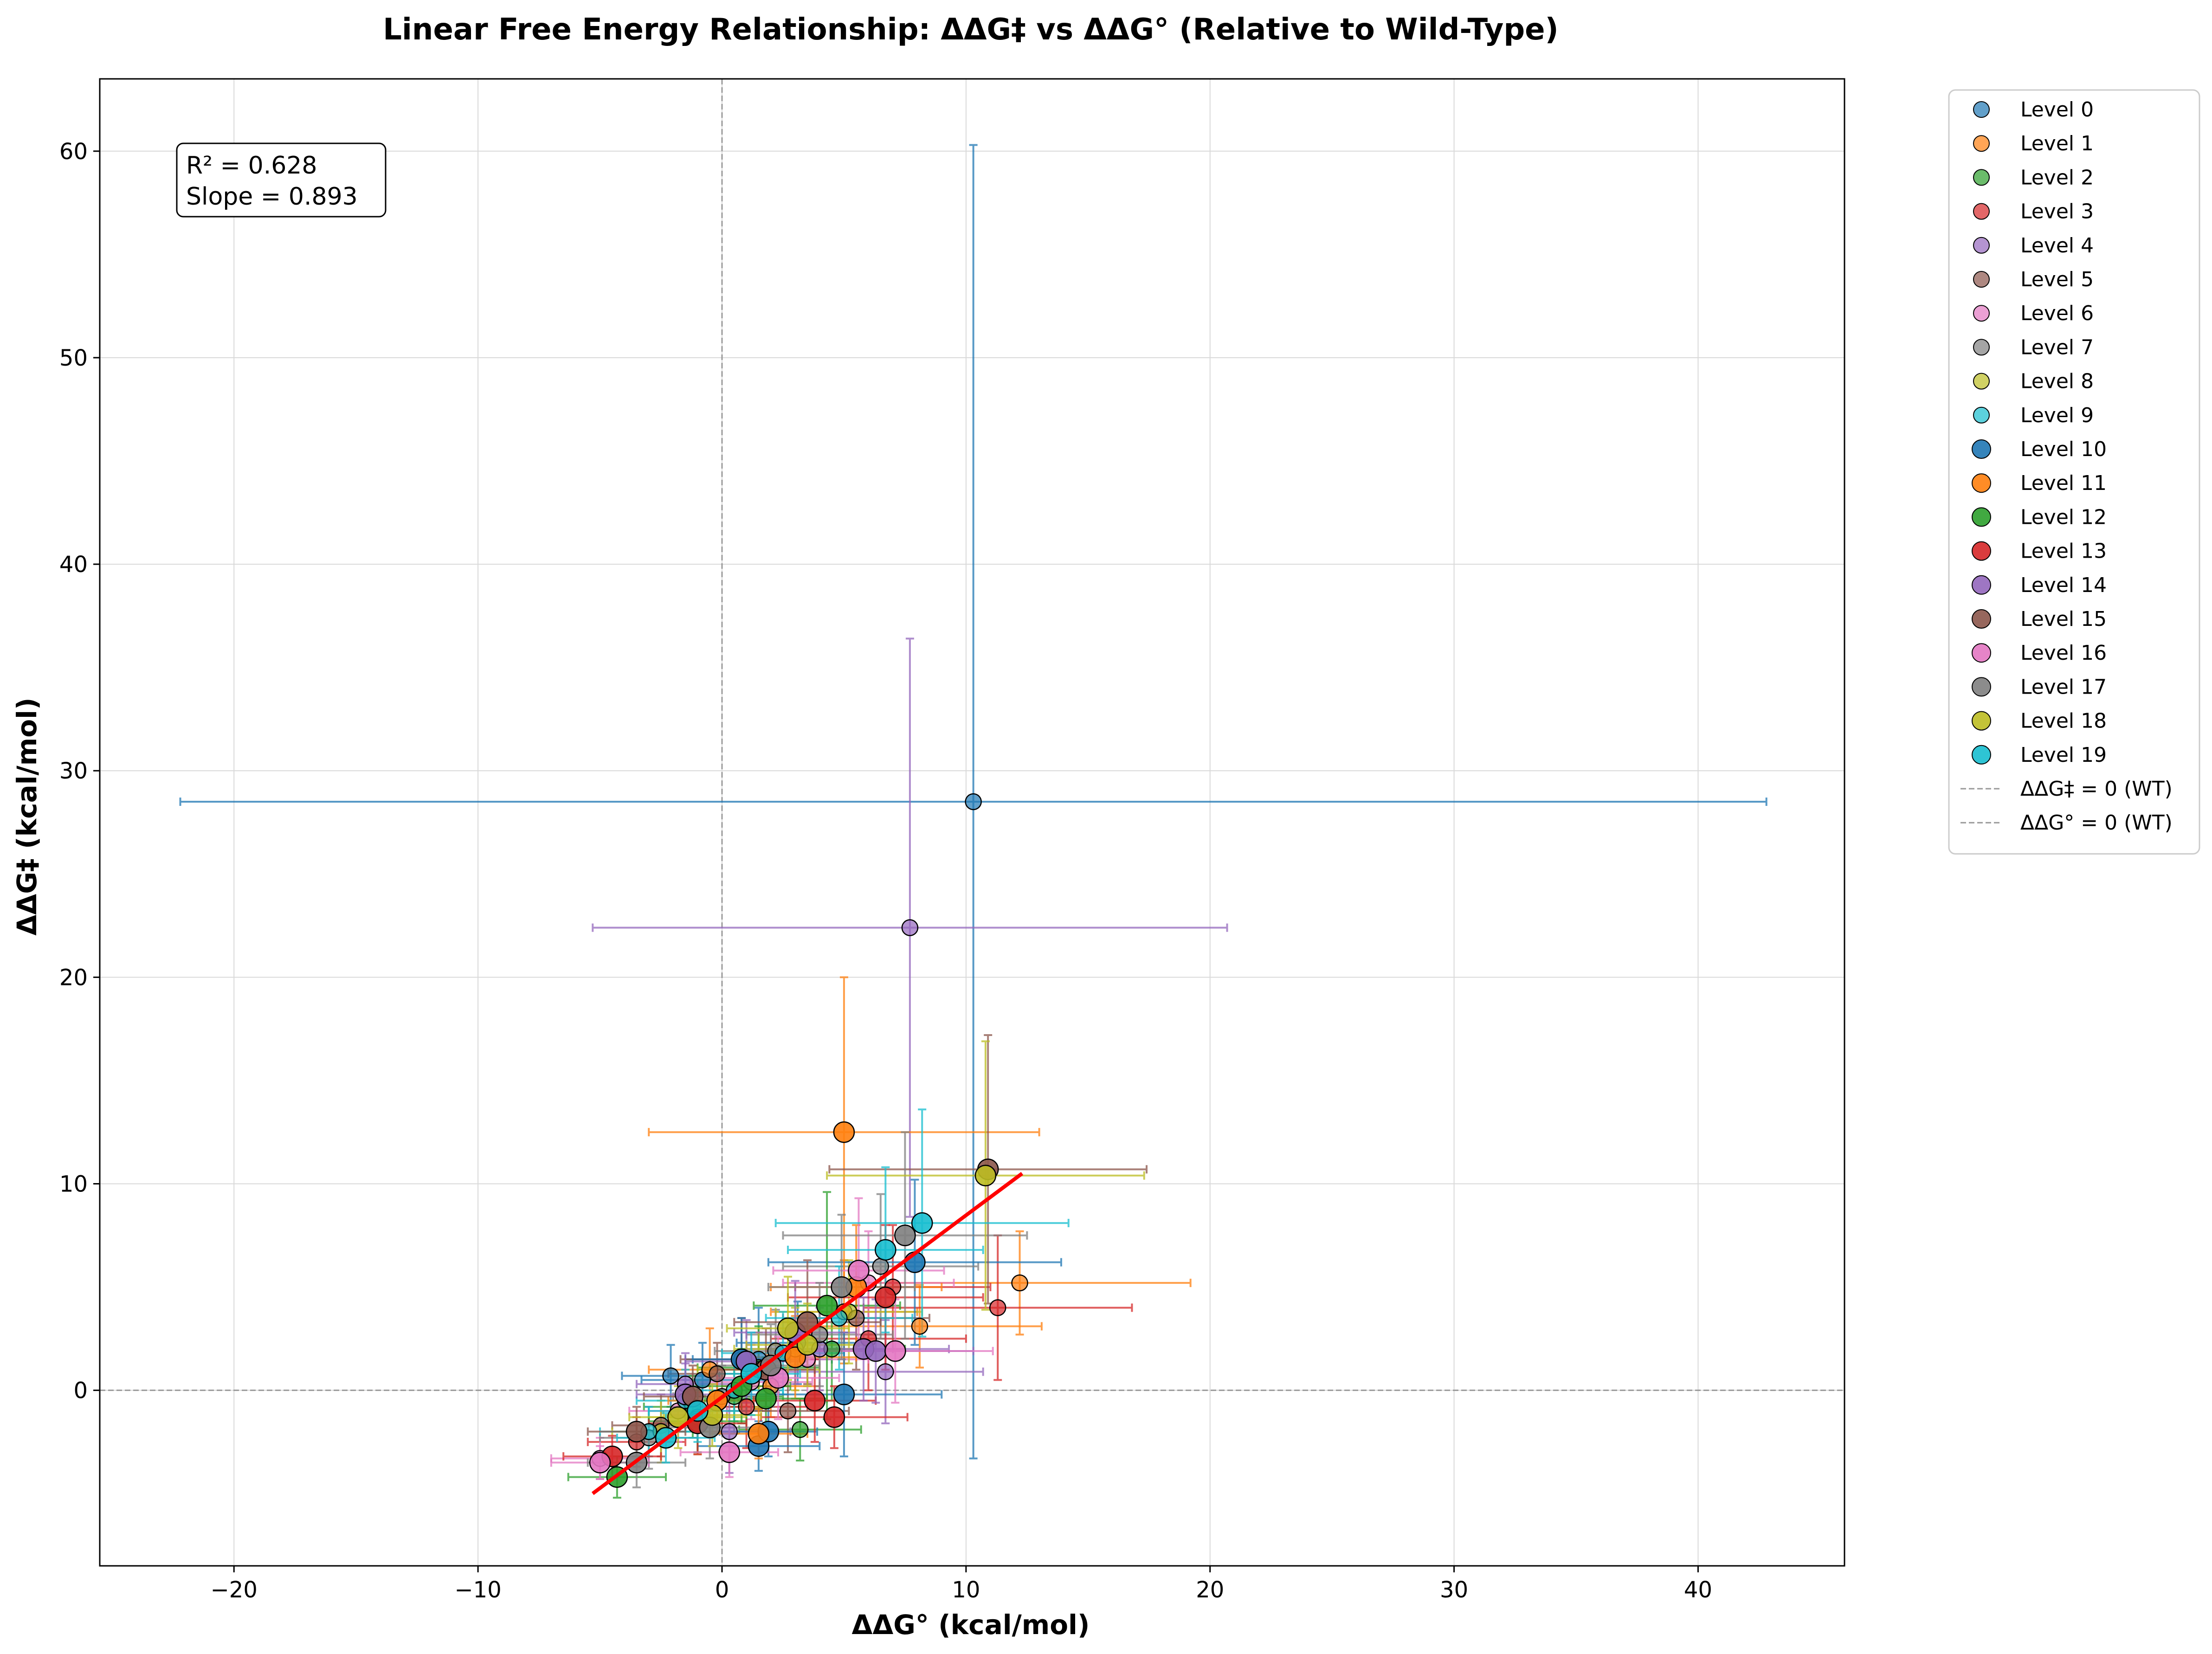 The image size is (2212, 1654). Describe the element at coordinates (2096, 789) in the screenshot. I see `legend-label: ΔΔG‡ = 0 (WT)` at that location.